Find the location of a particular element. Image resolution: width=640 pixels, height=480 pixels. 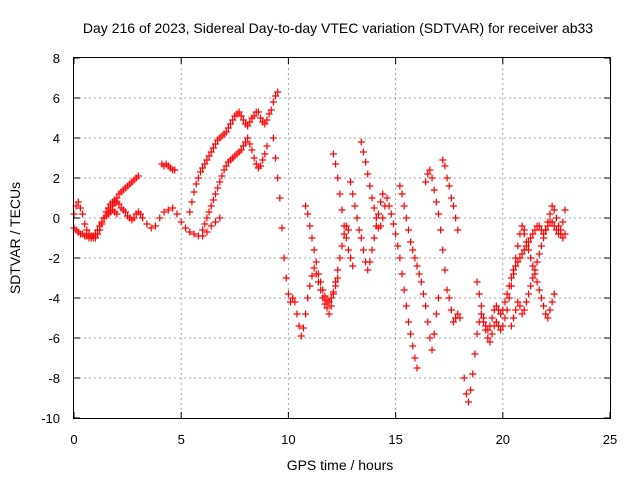

y-tick-label: 4 is located at coordinates (56, 138).